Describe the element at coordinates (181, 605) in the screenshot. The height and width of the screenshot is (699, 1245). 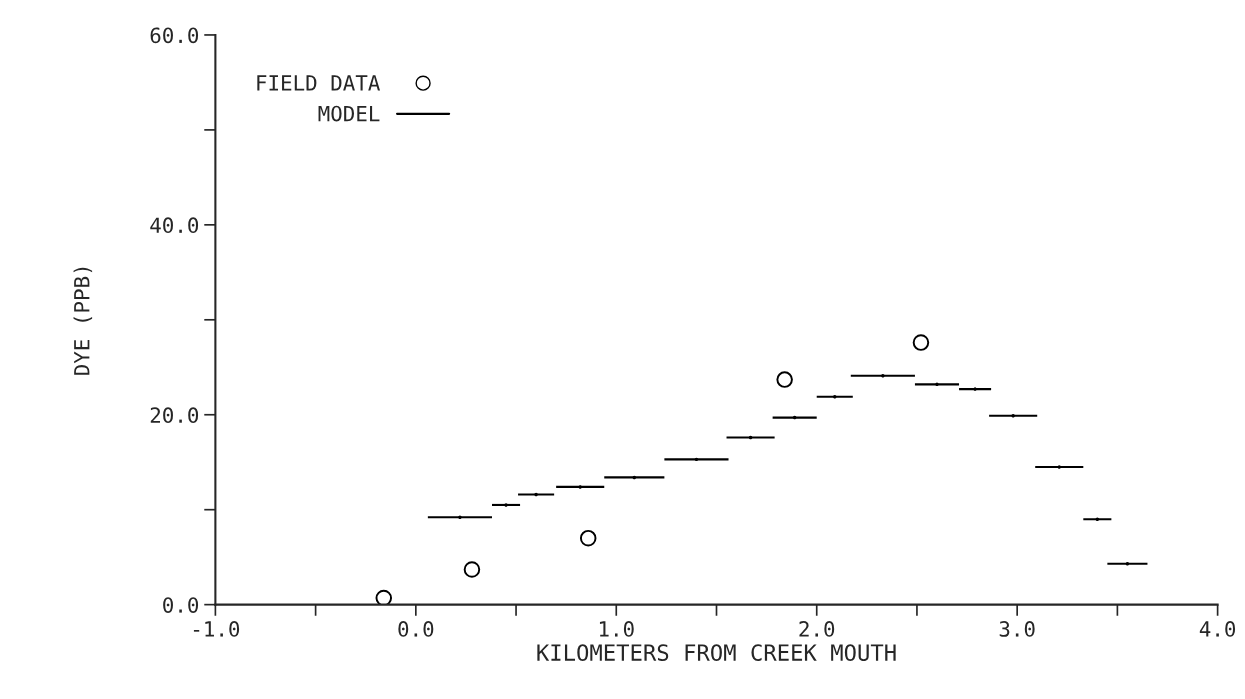
I see `y-tick-label: 0.0` at that location.